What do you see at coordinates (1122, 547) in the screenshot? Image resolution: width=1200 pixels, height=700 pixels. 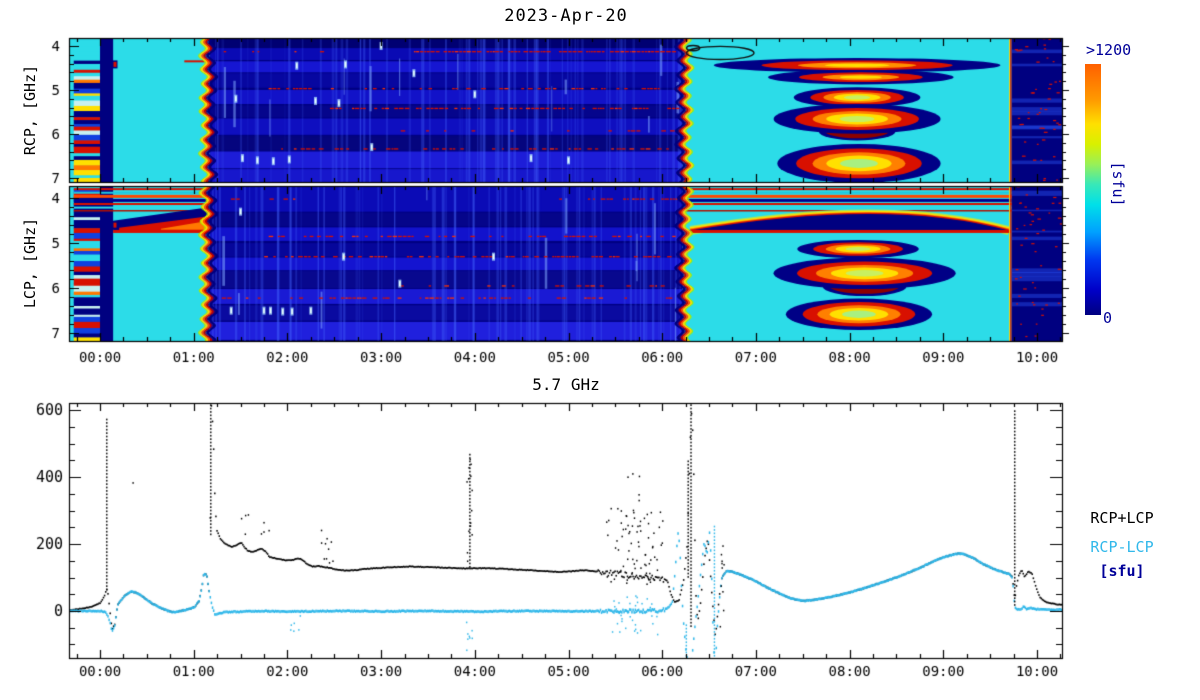 I see `legend-rcp-minus-lcp: RCP-LCP` at bounding box center [1122, 547].